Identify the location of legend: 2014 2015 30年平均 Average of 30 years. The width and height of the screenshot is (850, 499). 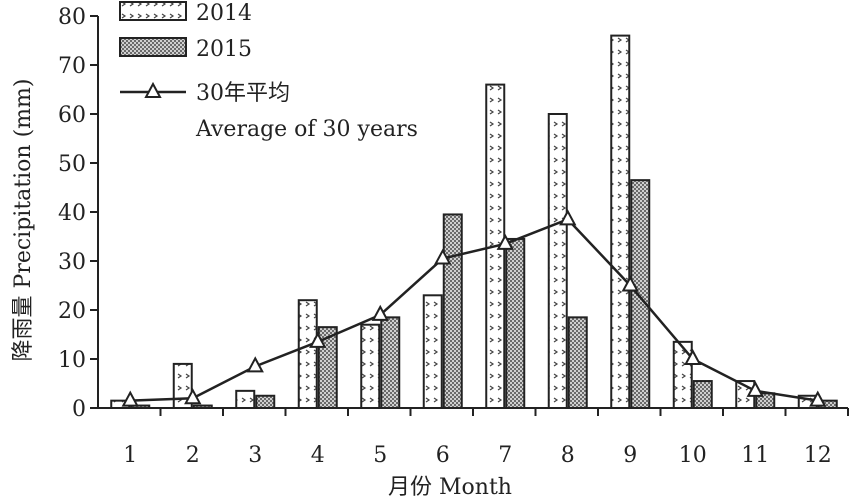
(268, 71).